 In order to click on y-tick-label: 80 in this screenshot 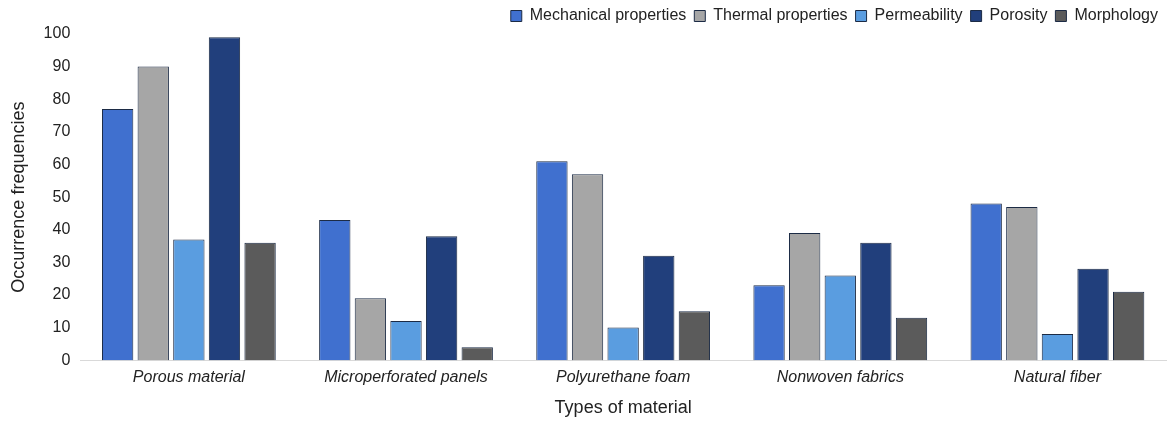, I will do `click(61, 98)`.